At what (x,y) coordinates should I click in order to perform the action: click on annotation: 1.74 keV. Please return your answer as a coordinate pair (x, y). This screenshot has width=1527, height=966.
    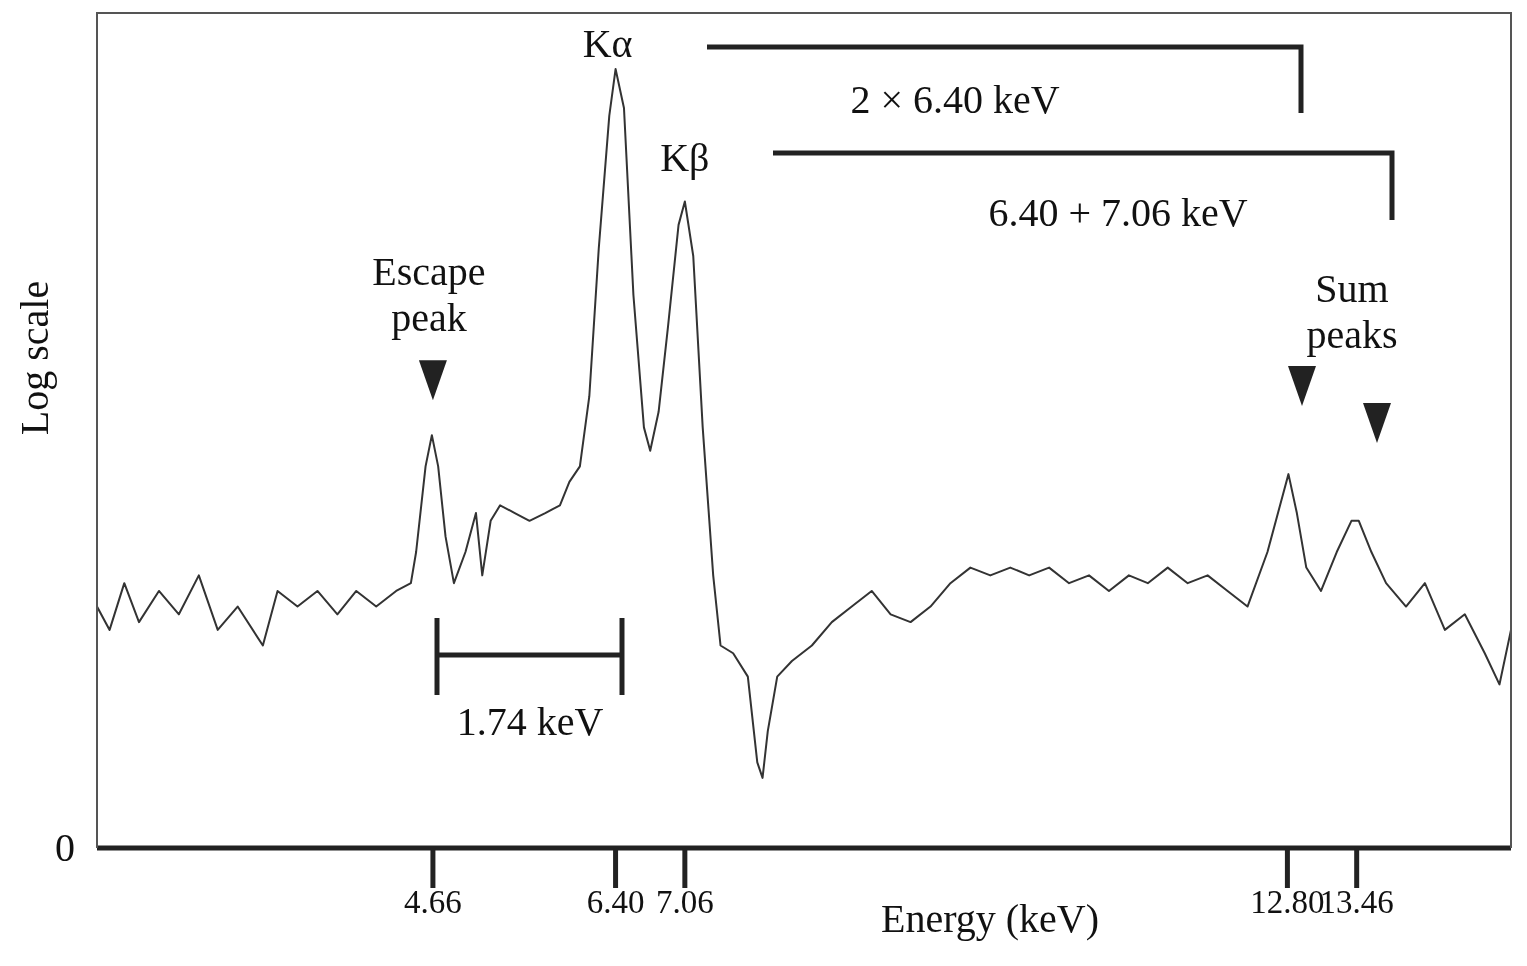
    Looking at the image, I should click on (530, 721).